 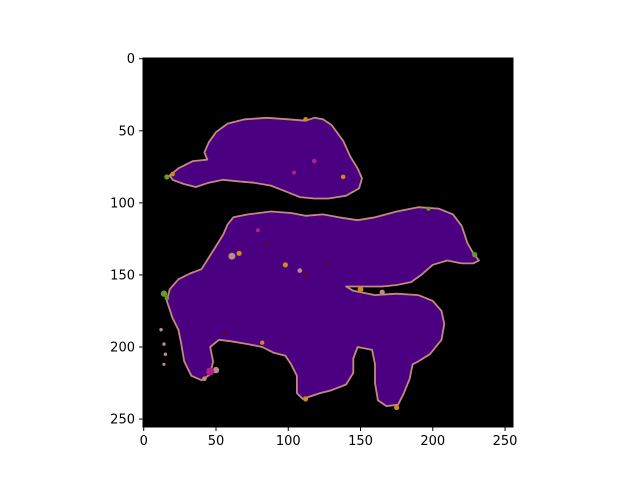 I want to click on x-tick-label: 50, so click(x=216, y=441).